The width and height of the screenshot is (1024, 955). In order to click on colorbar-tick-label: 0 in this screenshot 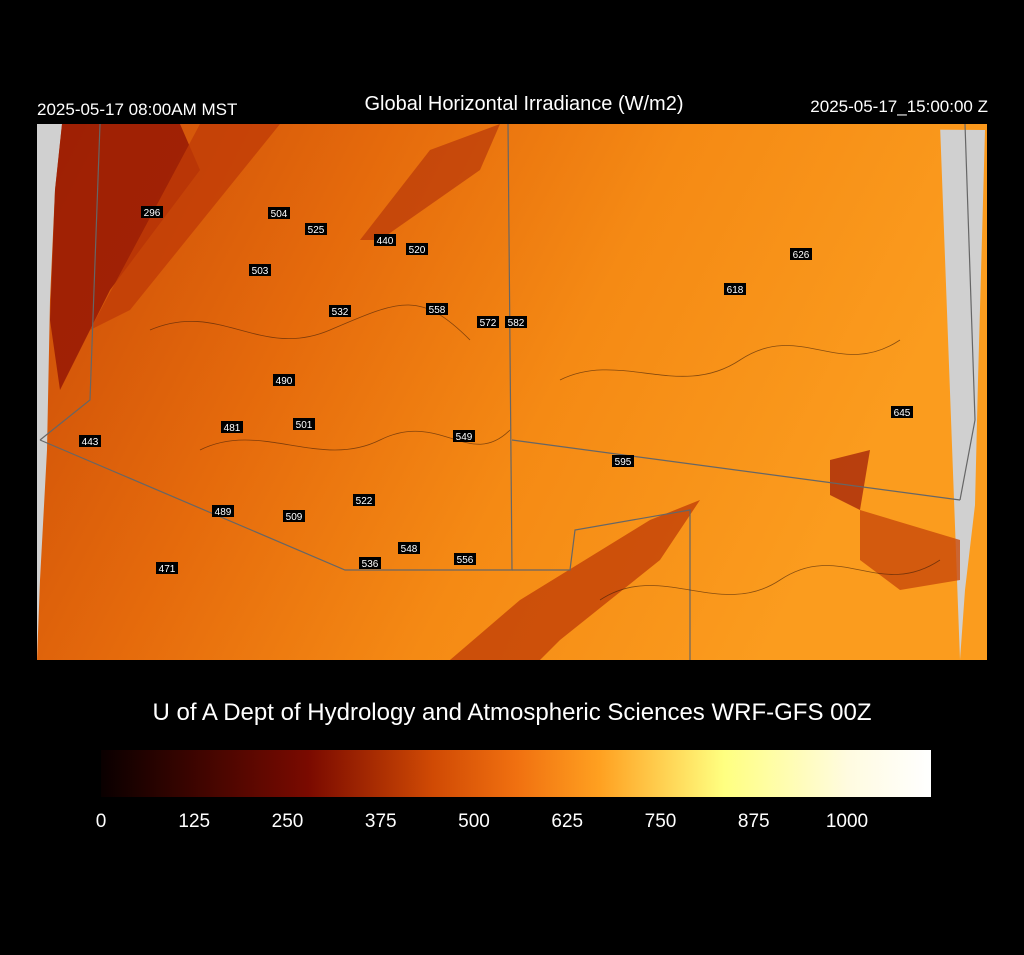, I will do `click(101, 821)`.